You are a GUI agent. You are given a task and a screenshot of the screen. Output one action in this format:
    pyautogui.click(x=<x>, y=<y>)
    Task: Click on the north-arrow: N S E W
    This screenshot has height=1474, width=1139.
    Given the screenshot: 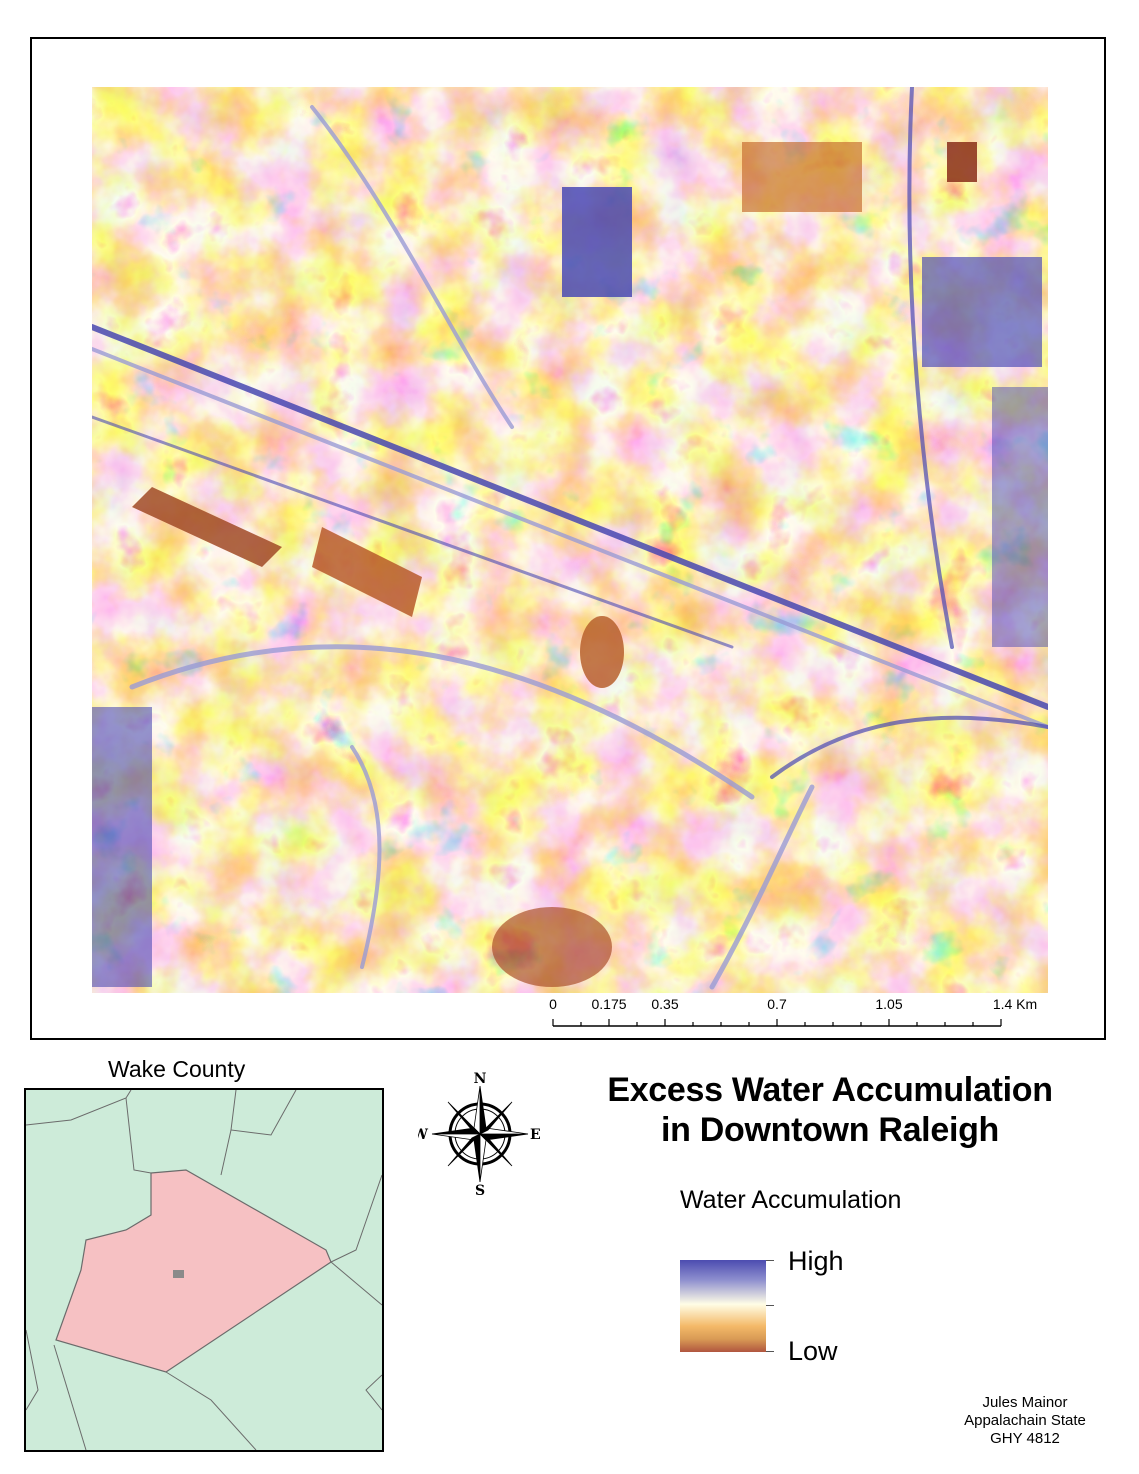 What is the action you would take?
    pyautogui.click(x=476, y=1135)
    